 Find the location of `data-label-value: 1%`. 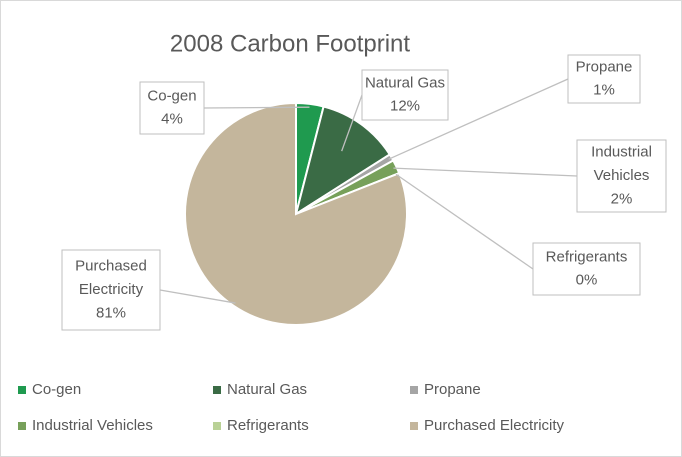

data-label-value: 1% is located at coordinates (604, 90).